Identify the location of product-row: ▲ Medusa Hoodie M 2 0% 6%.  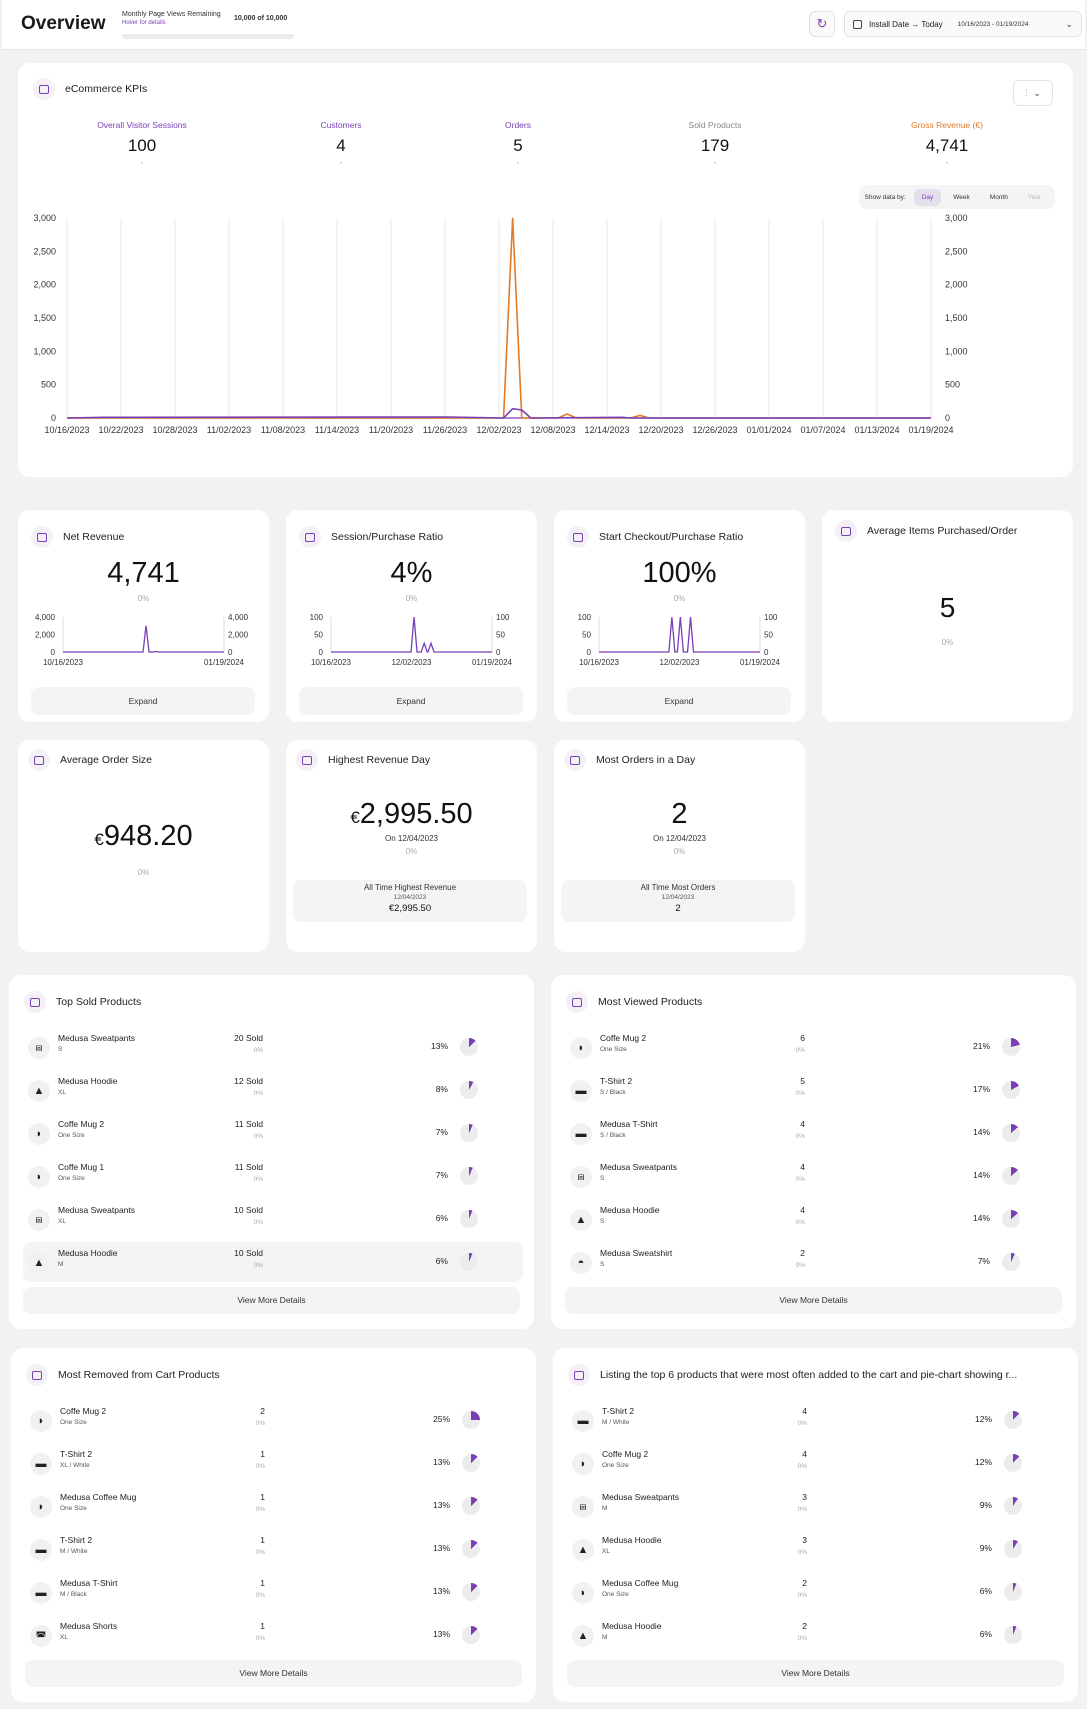
(817, 1635).